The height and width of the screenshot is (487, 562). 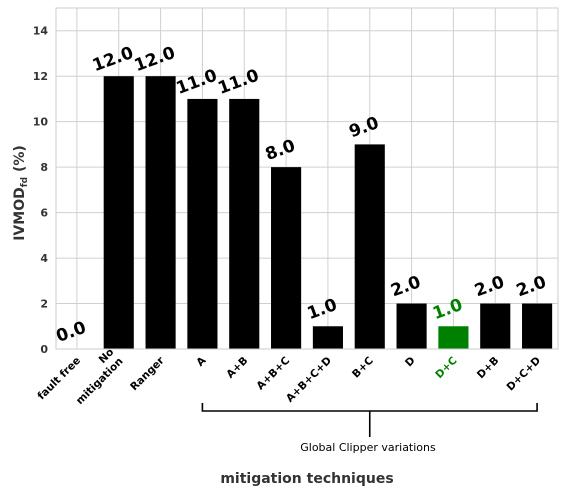 I want to click on y-tick-label: 8, so click(x=44, y=167).